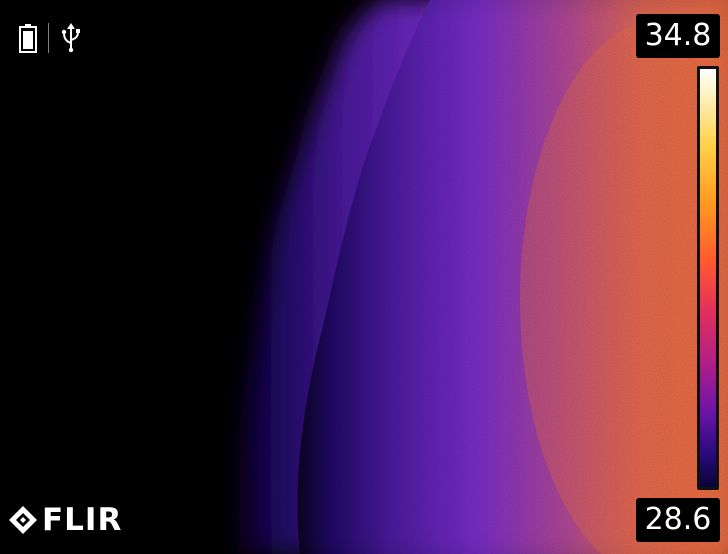  I want to click on max-temperature-label: 34.8, so click(678, 36).